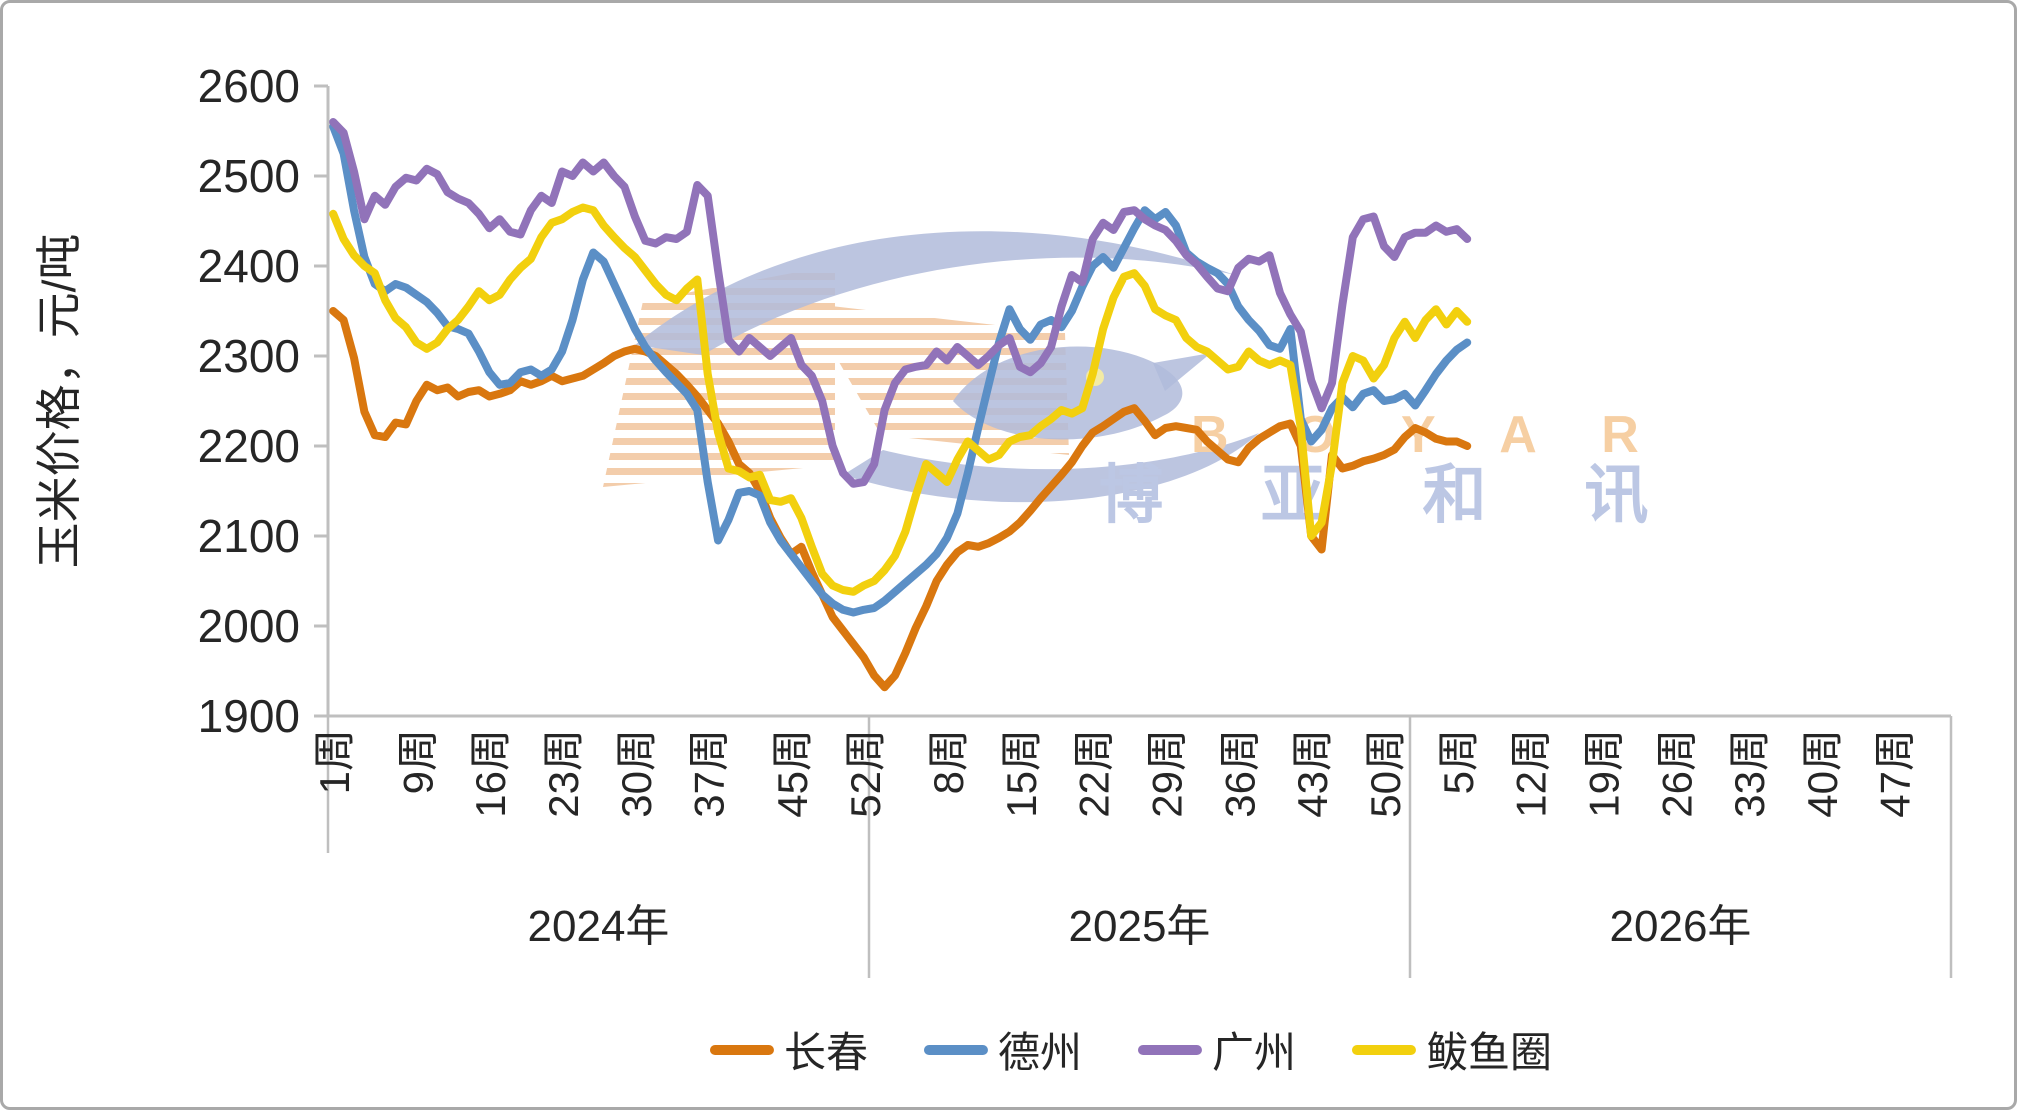 This screenshot has height=1110, width=2017. What do you see at coordinates (1749, 773) in the screenshot?
I see `week-tick-label: 33周` at bounding box center [1749, 773].